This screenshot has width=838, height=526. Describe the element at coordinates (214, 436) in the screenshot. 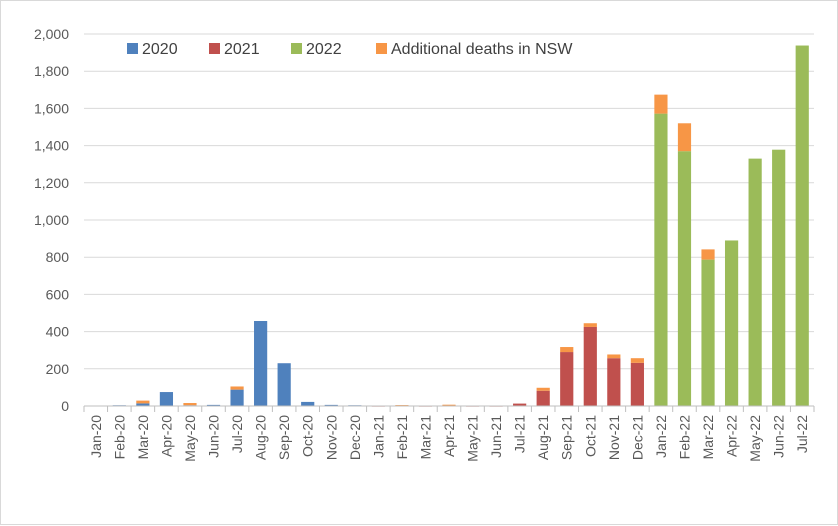

I see `x-tick-label: Jun-20` at that location.